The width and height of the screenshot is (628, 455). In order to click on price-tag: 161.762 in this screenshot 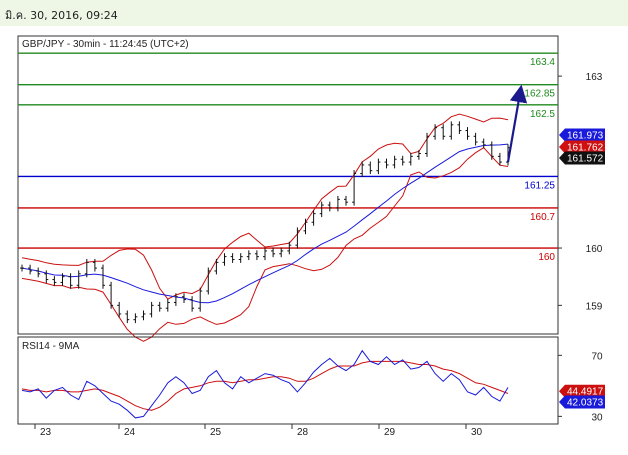, I will do `click(582, 147)`.